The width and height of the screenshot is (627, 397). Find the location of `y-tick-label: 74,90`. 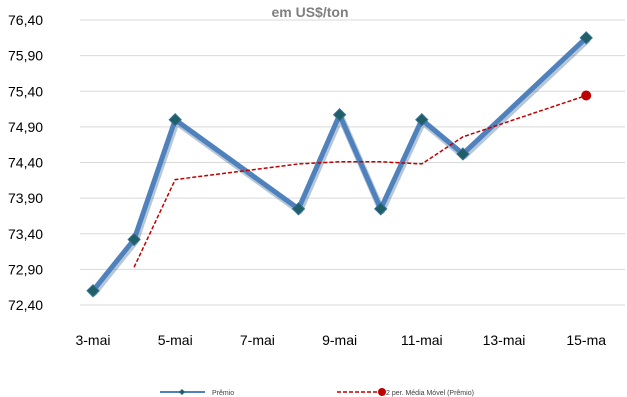

y-tick-label: 74,90 is located at coordinates (25, 127).